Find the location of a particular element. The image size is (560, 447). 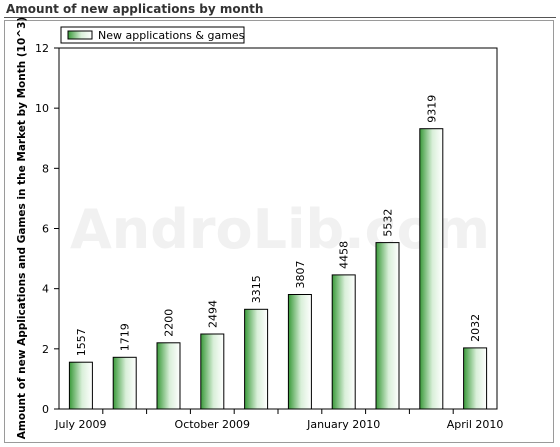

legend-box is located at coordinates (152, 35).